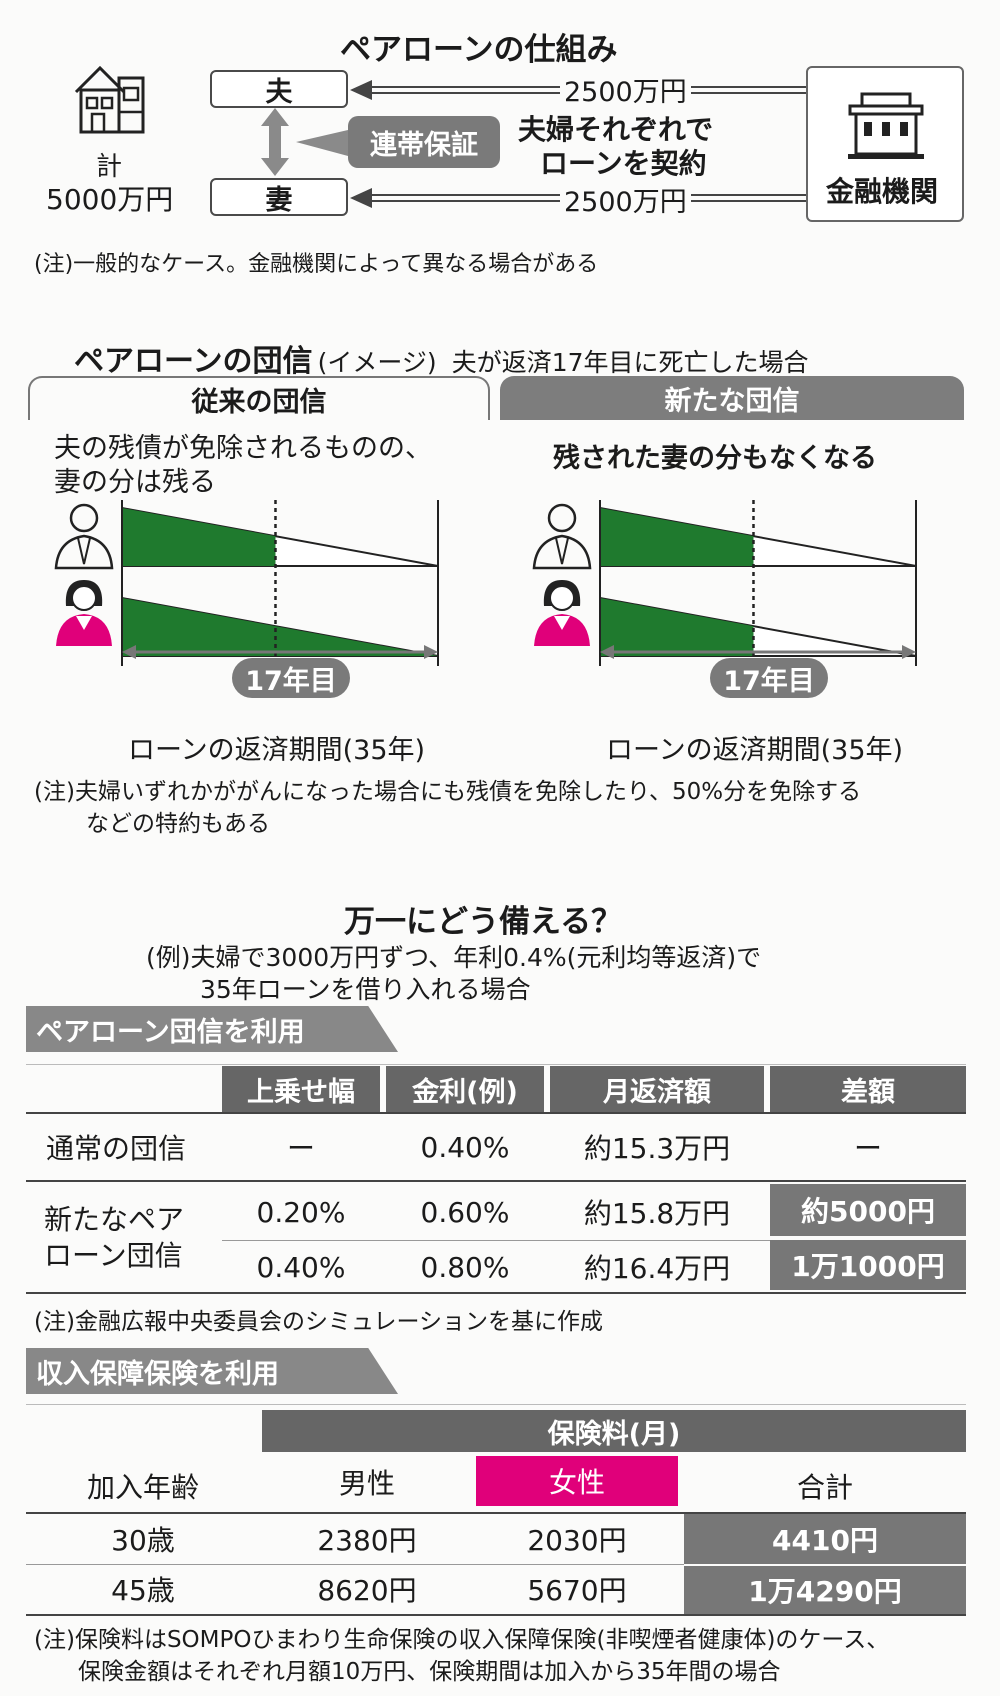  I want to click on t2-row1-age: 30歳, so click(143, 1540).